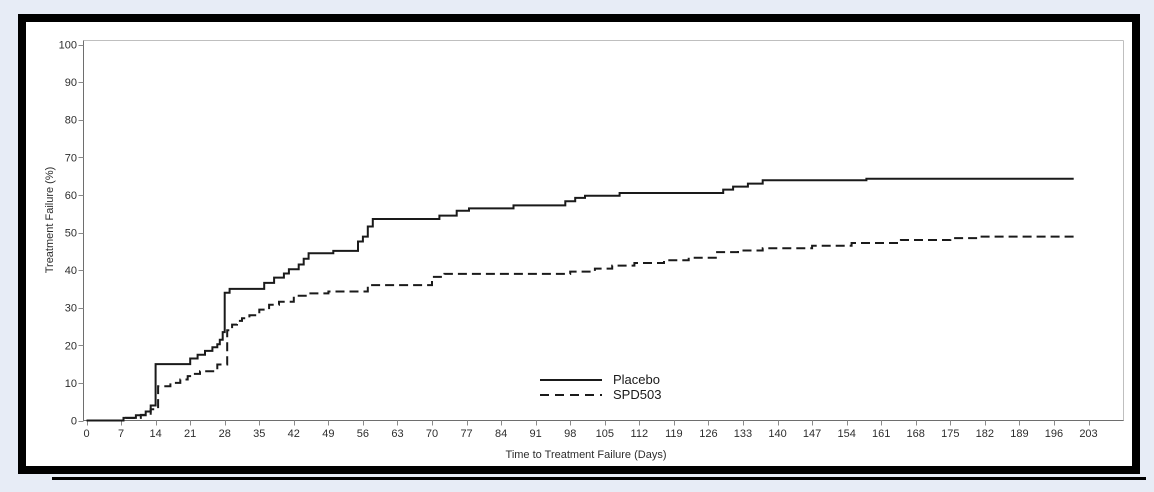  Describe the element at coordinates (743, 434) in the screenshot. I see `x-tick-label: 133` at that location.